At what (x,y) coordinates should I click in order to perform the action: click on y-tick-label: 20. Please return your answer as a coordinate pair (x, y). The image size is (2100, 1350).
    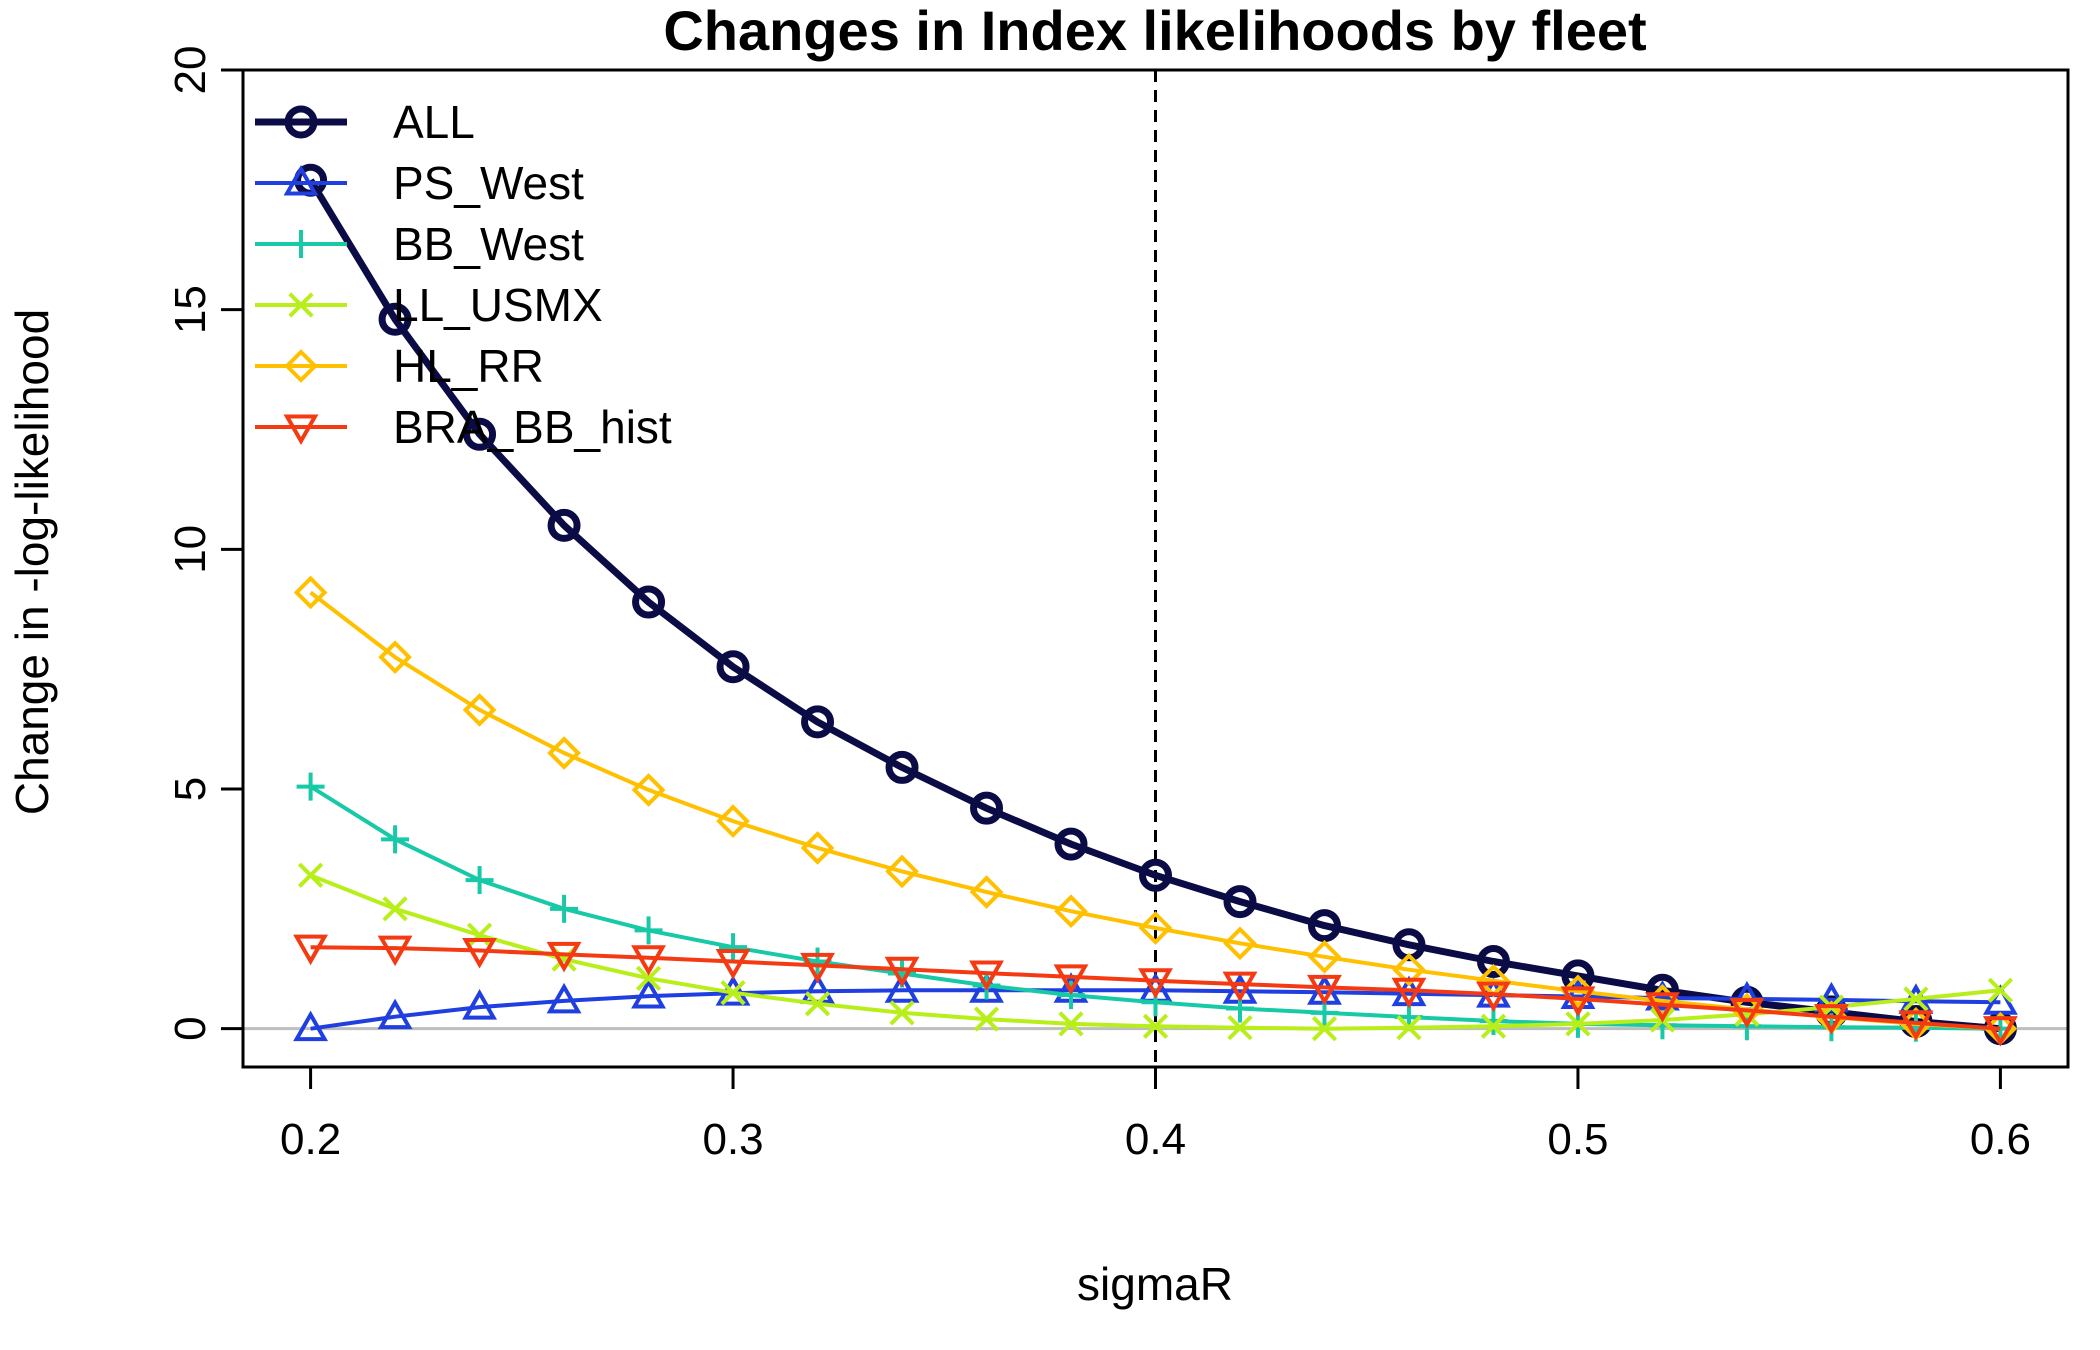
    Looking at the image, I should click on (190, 70).